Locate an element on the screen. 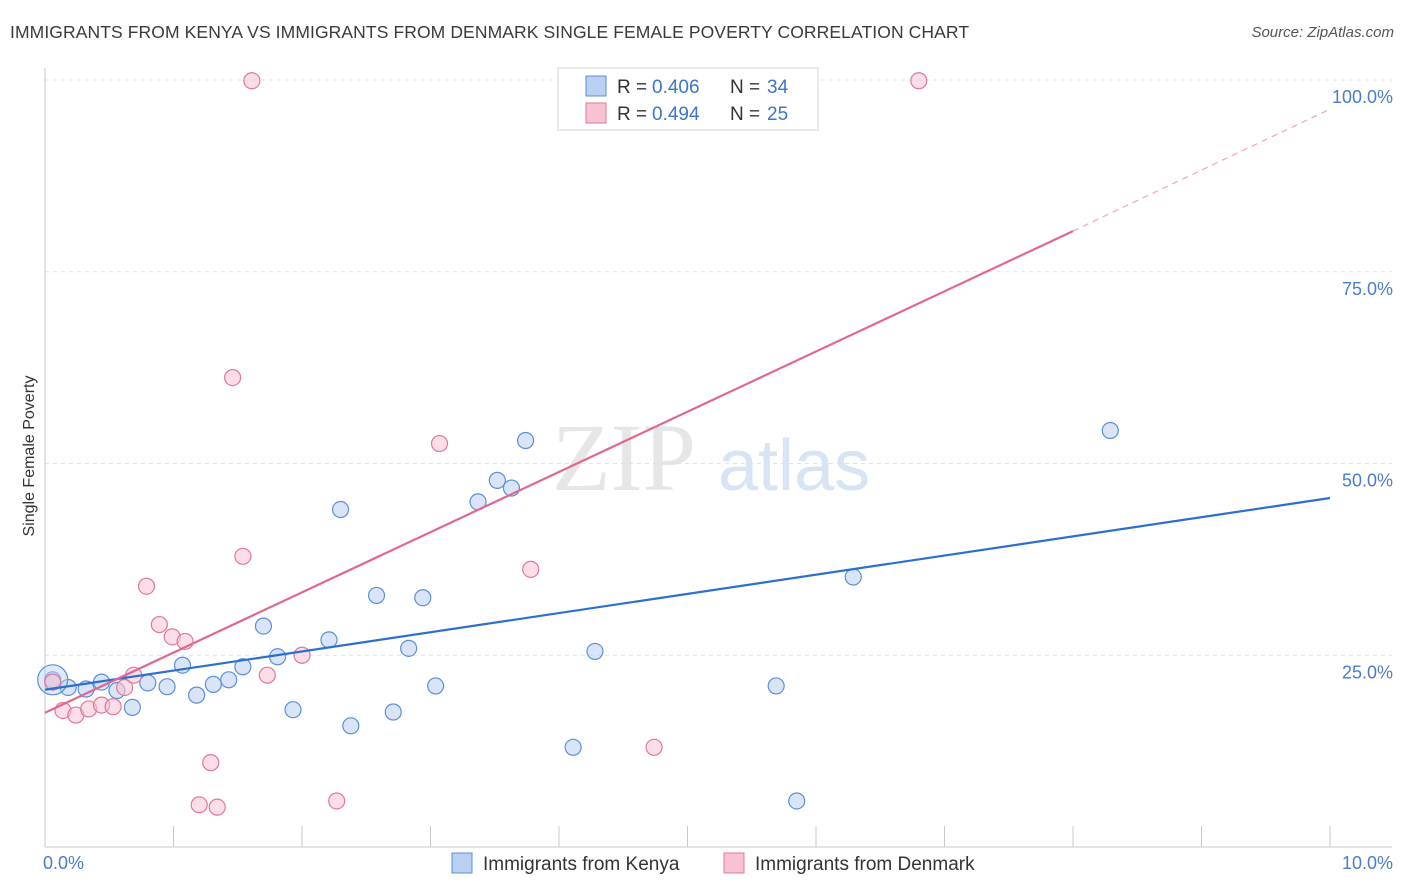 This screenshot has height=892, width=1406. y-tick-labels: 25.0% 50.0% 75.0% 100.0% is located at coordinates (1362, 384).